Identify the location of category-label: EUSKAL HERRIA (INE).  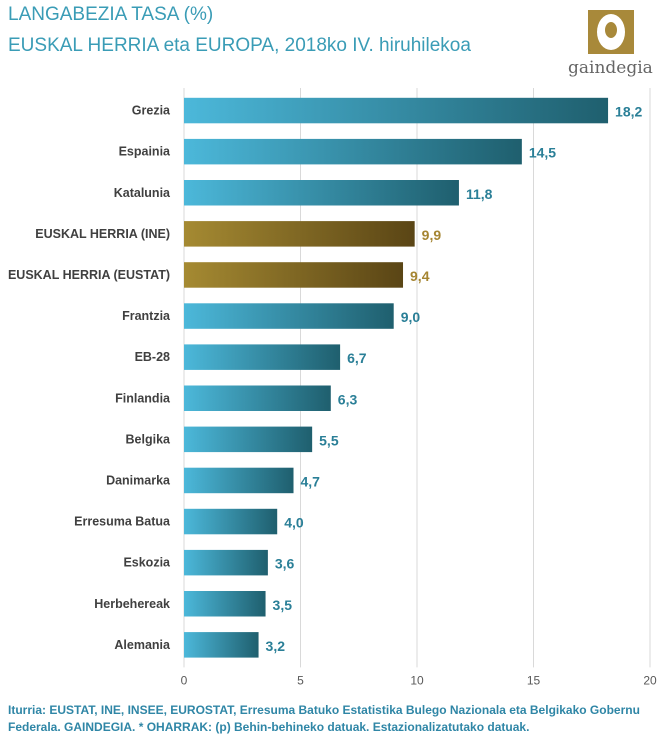
(102, 234).